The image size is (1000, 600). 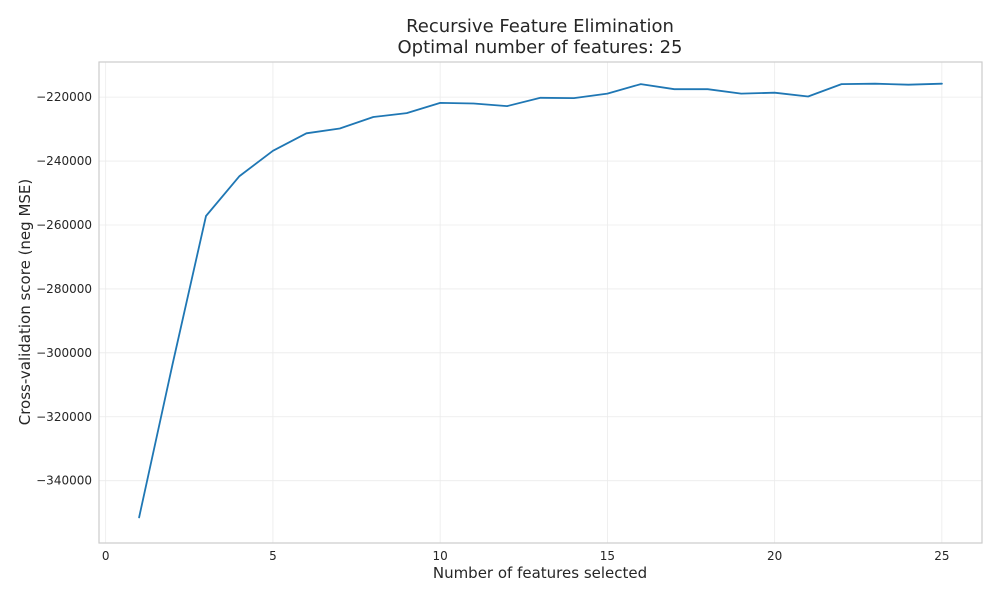 I want to click on y-tick-label: −220000, so click(x=64, y=97).